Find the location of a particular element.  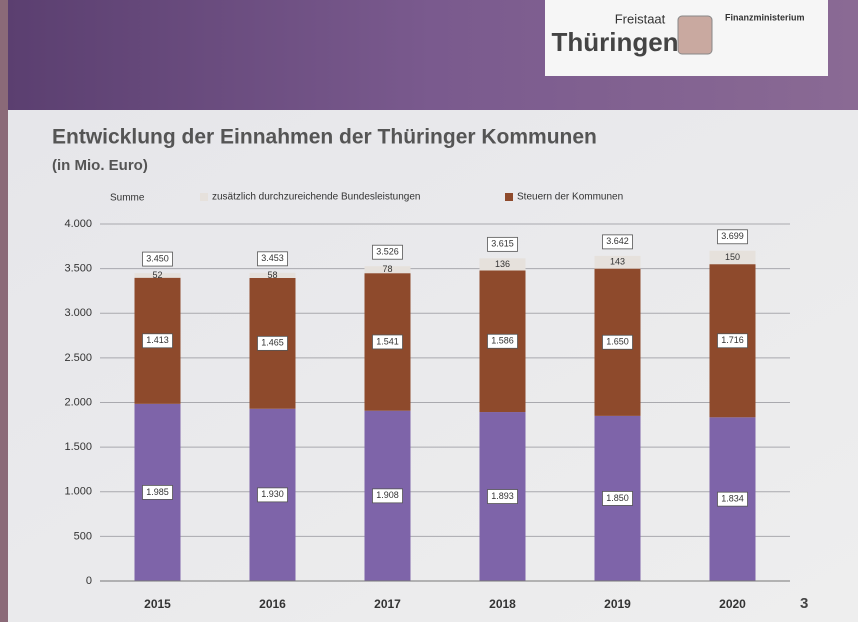

x-tick-label: 2017 is located at coordinates (387, 604).